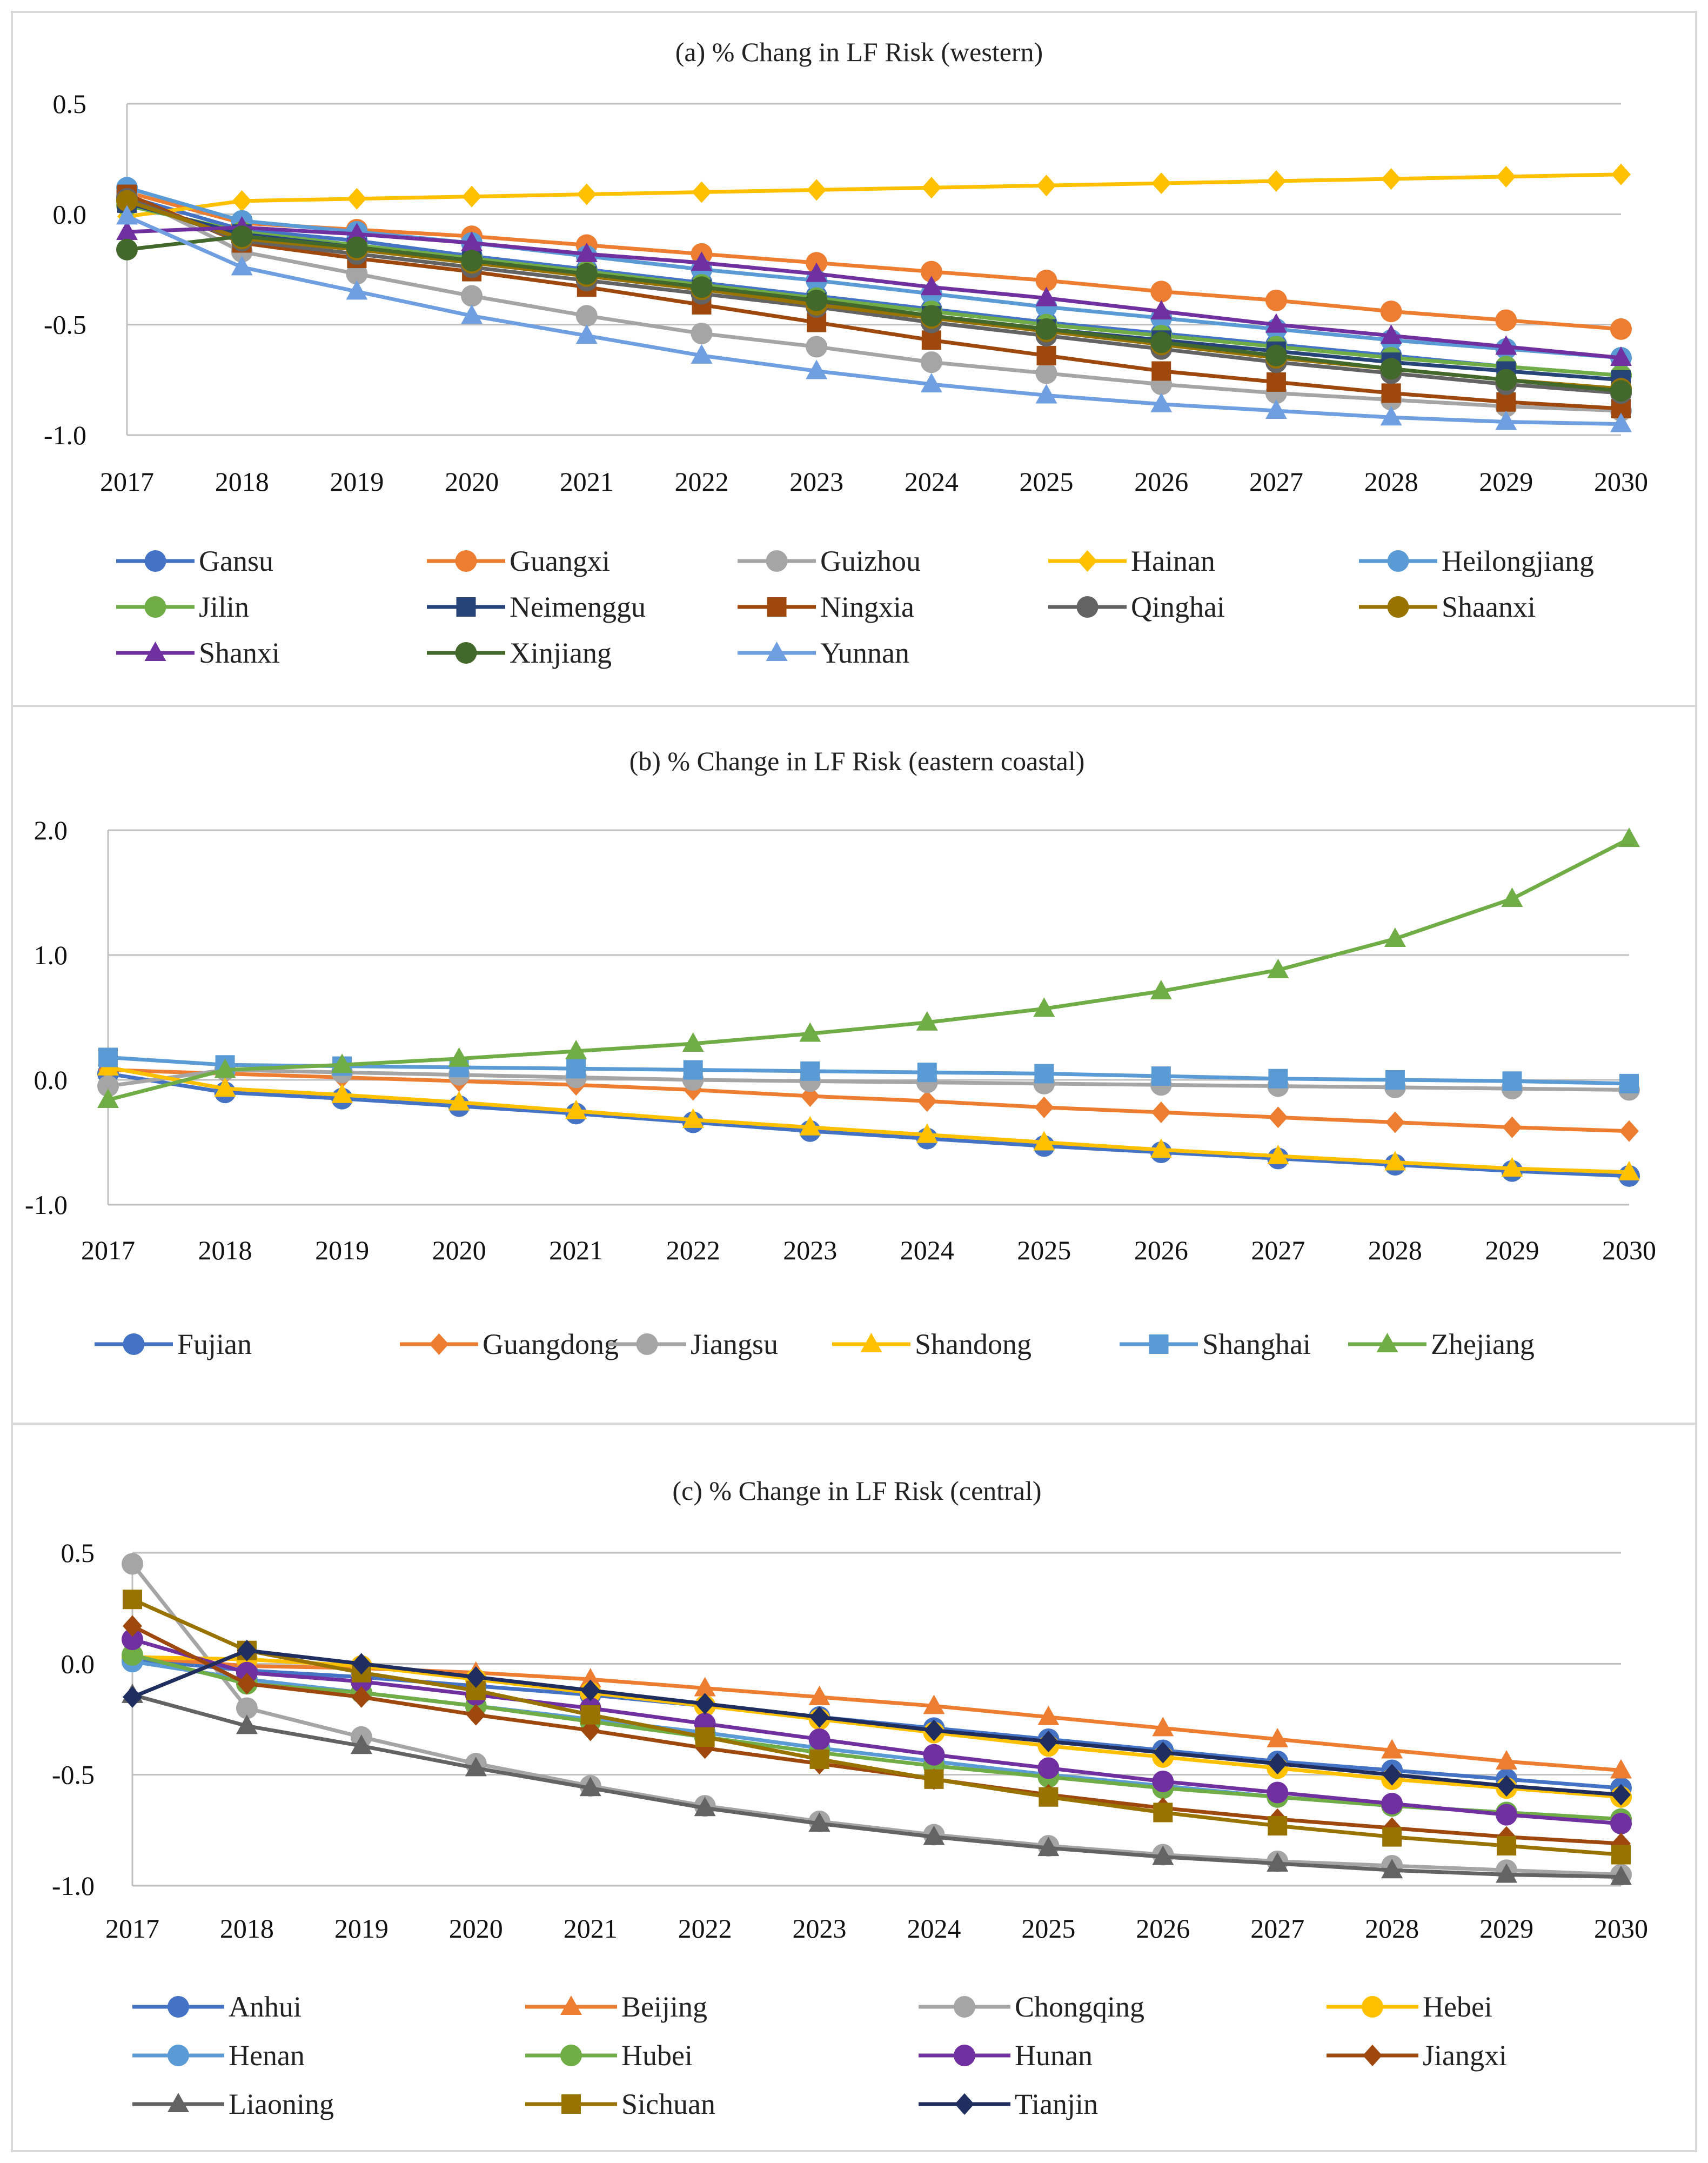 Image resolution: width=1708 pixels, height=2163 pixels. I want to click on legend-item-guangxi: Guangxi, so click(518, 561).